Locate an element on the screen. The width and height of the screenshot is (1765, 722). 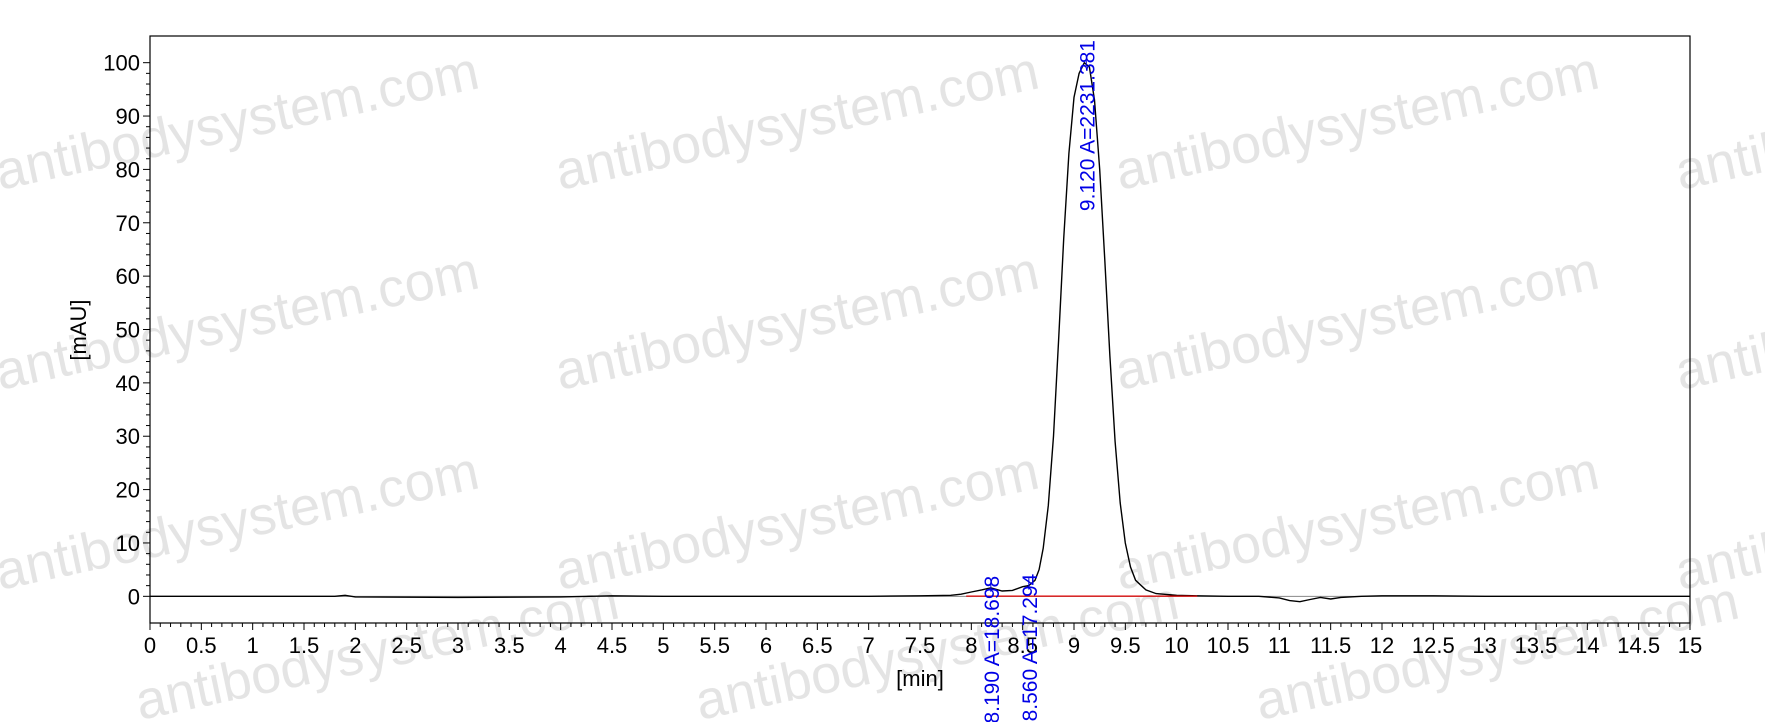
y-axis: 0 10 20 30 40 50 60 70 80 90 100 is located at coordinates (126, 330).